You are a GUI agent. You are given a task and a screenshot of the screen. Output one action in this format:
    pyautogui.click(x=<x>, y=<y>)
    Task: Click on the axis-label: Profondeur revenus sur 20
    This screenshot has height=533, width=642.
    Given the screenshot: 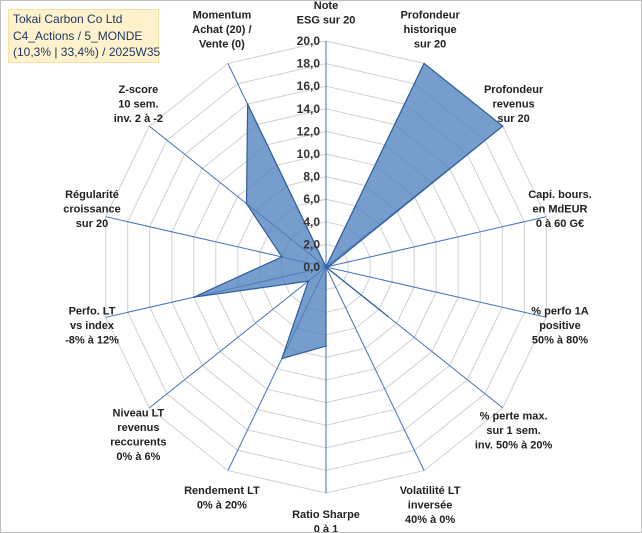 What is the action you would take?
    pyautogui.click(x=514, y=104)
    